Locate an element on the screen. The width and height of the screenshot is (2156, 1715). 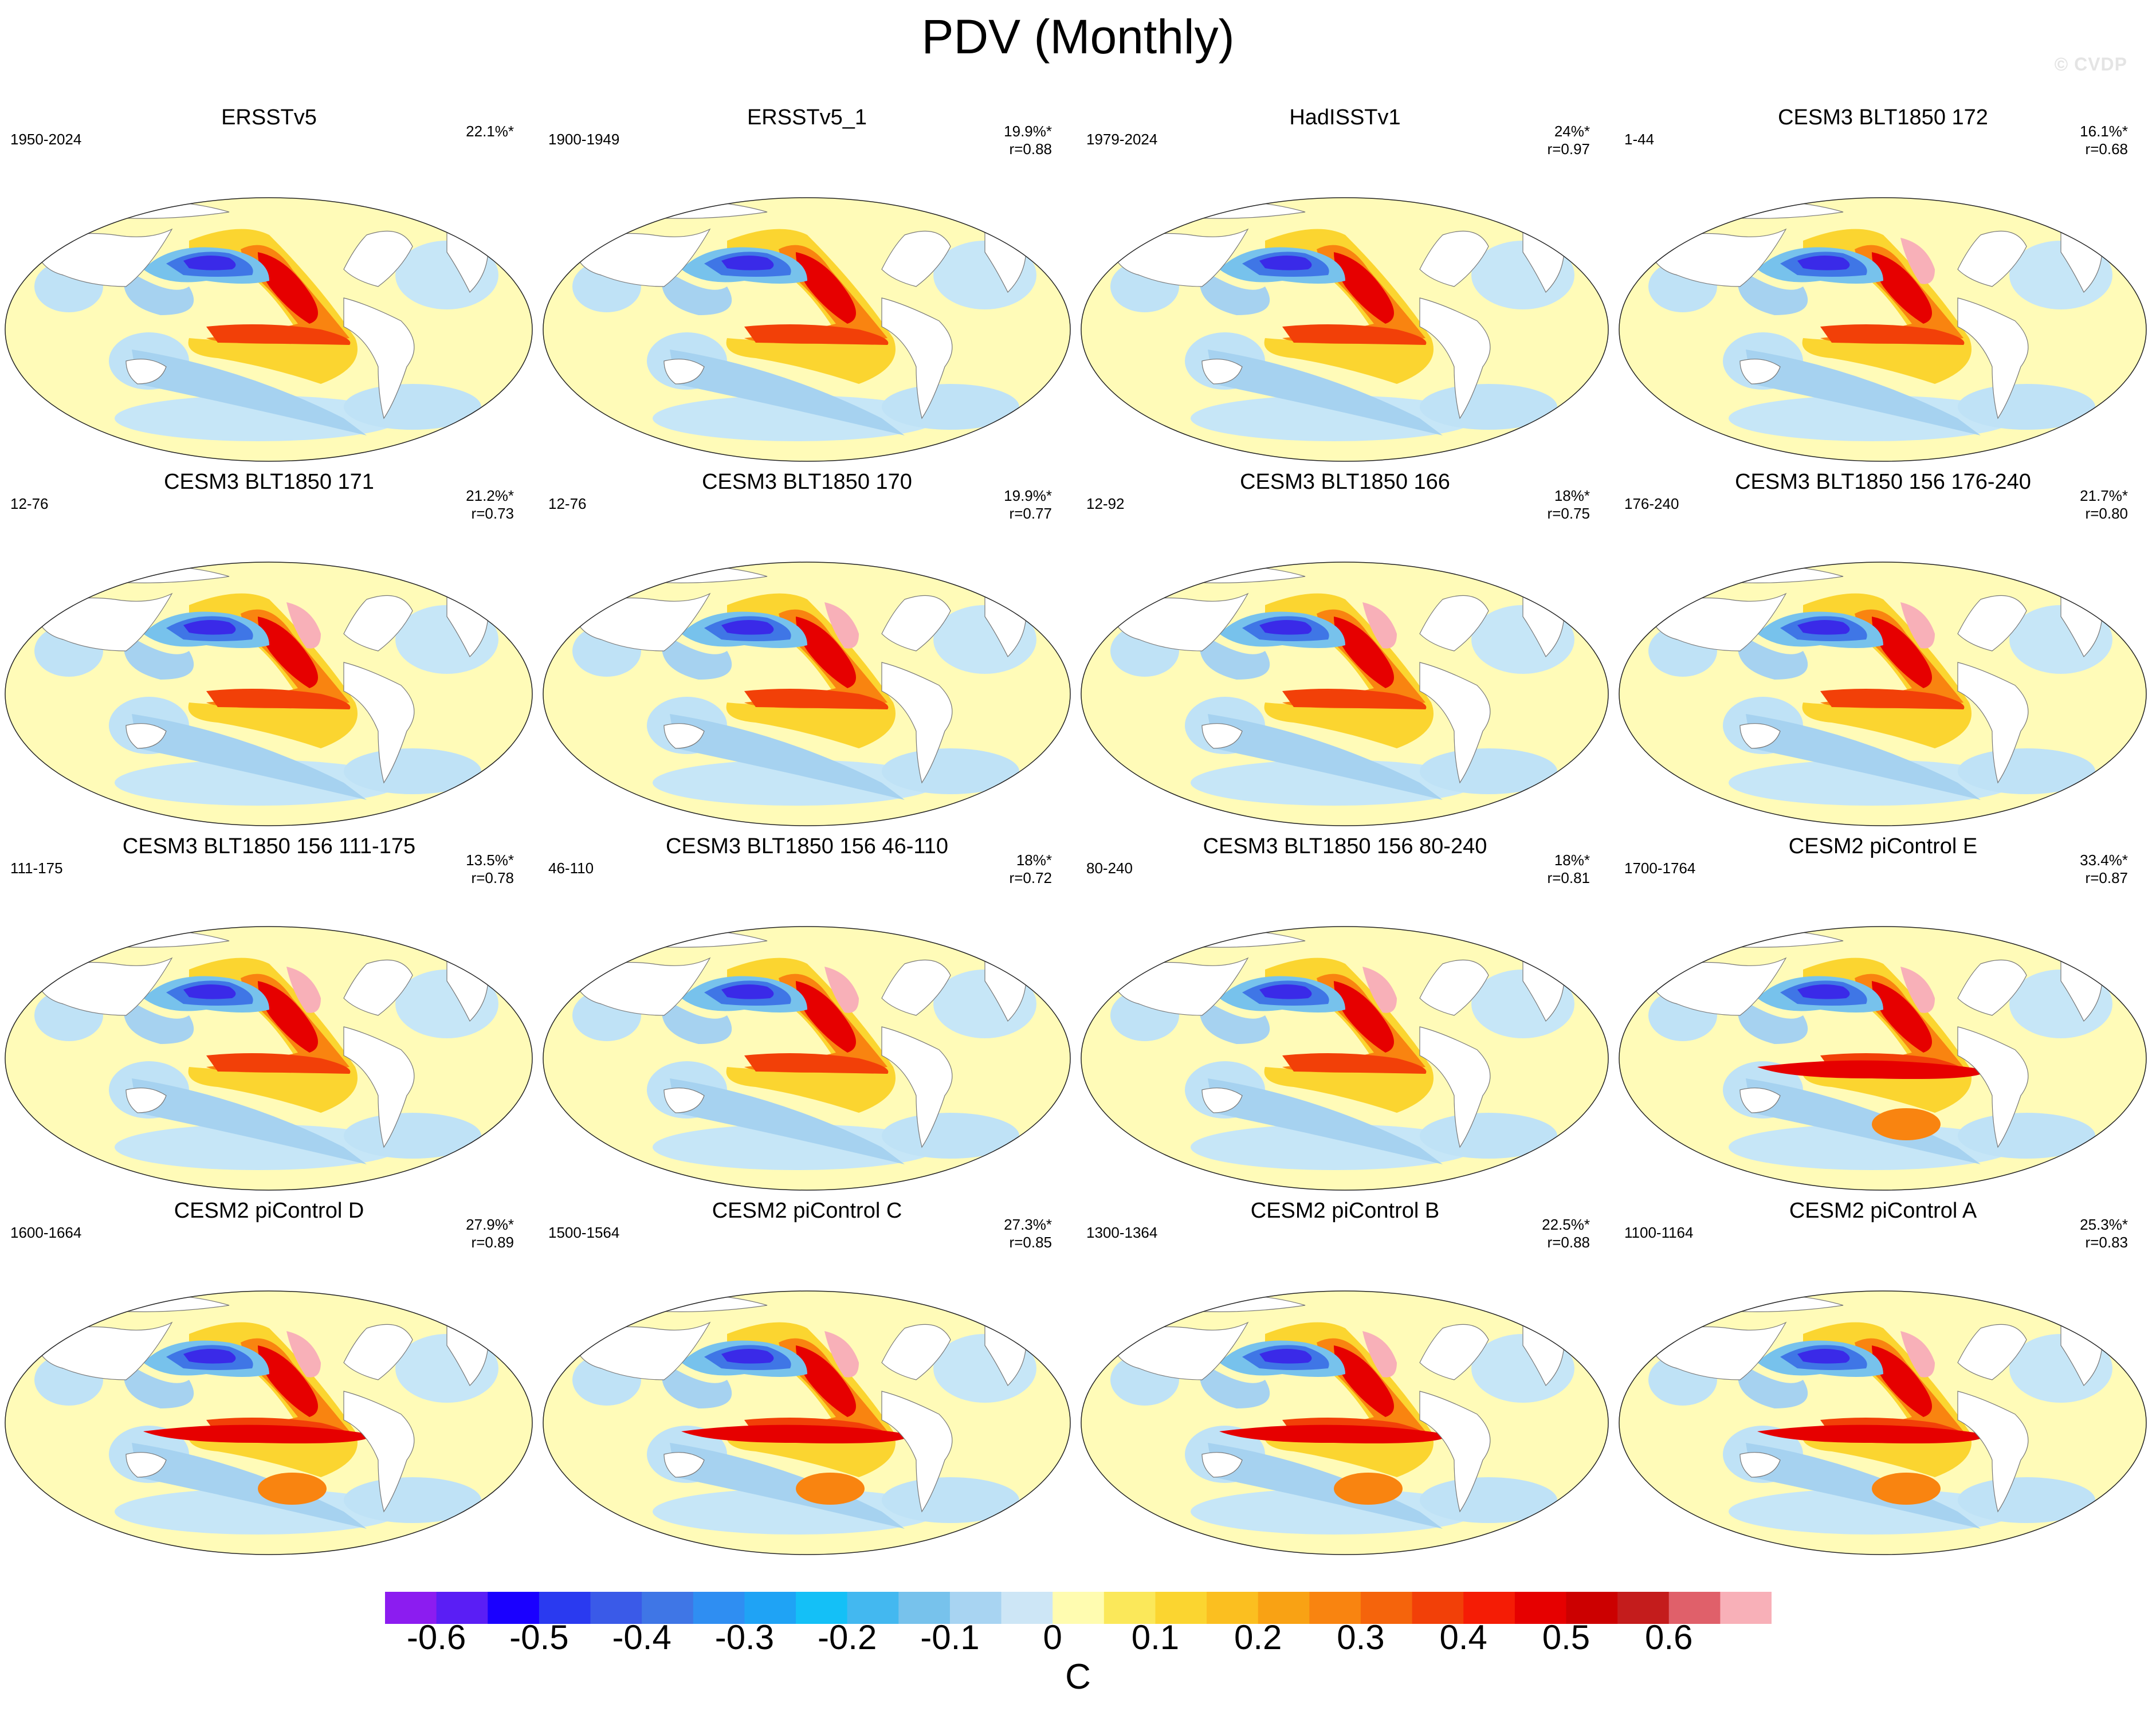
variance-explained: 21.7%* is located at coordinates (2104, 495).